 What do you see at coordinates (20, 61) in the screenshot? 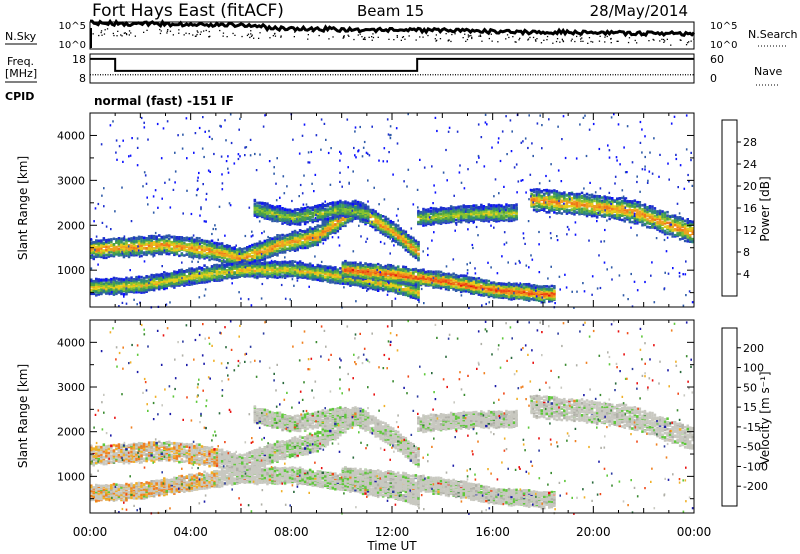
I see `freq-left-label-line1: Freq.` at bounding box center [20, 61].